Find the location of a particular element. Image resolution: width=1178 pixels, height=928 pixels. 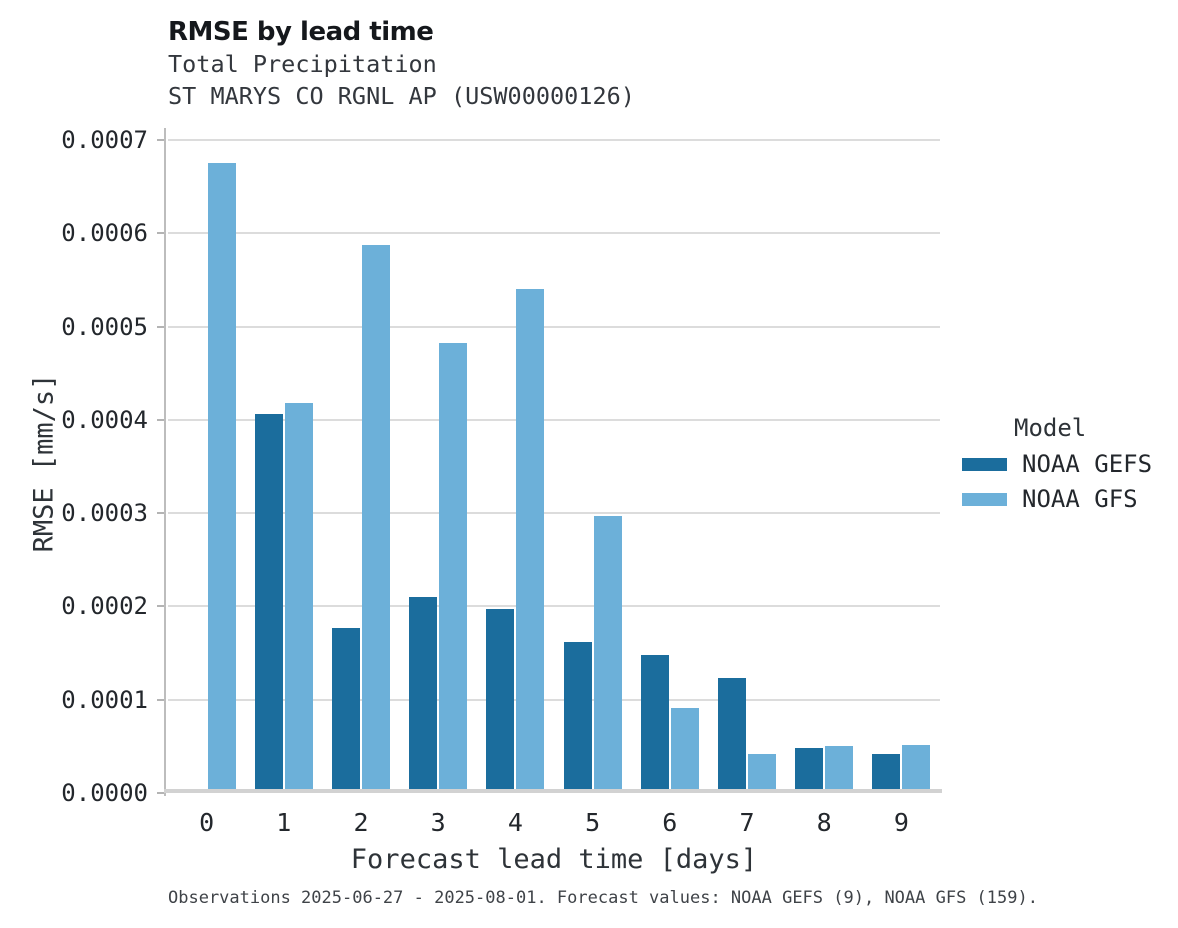

x-tick-label: 4 is located at coordinates (515, 822).